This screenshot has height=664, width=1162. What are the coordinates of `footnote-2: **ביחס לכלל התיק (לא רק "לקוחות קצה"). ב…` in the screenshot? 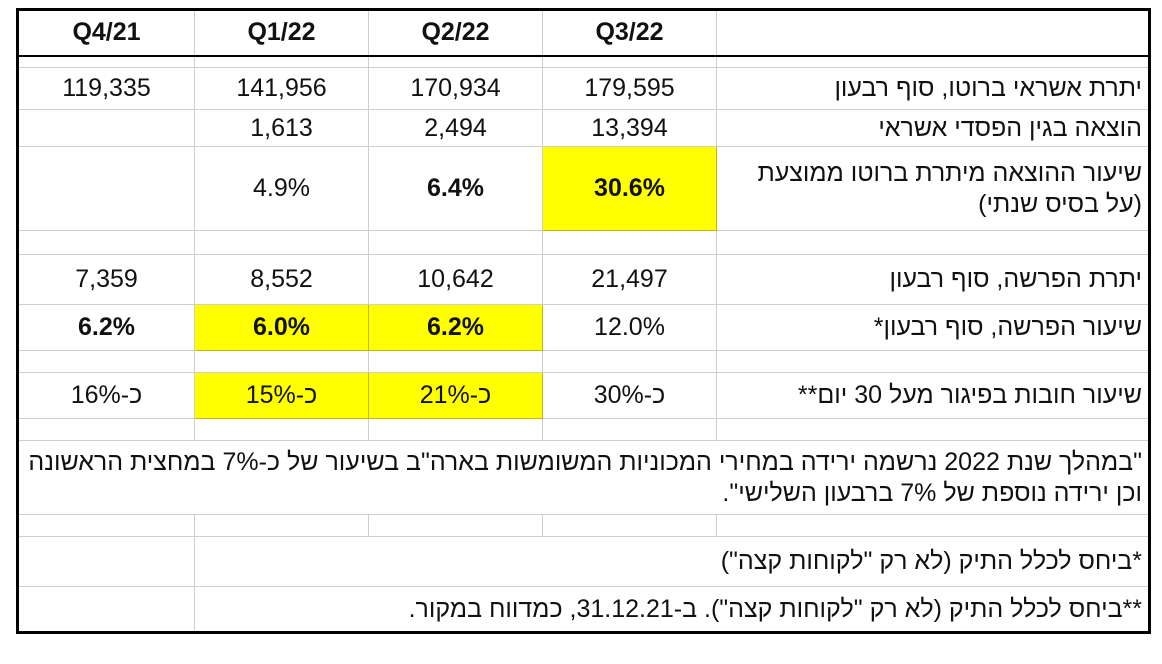 It's located at (672, 609).